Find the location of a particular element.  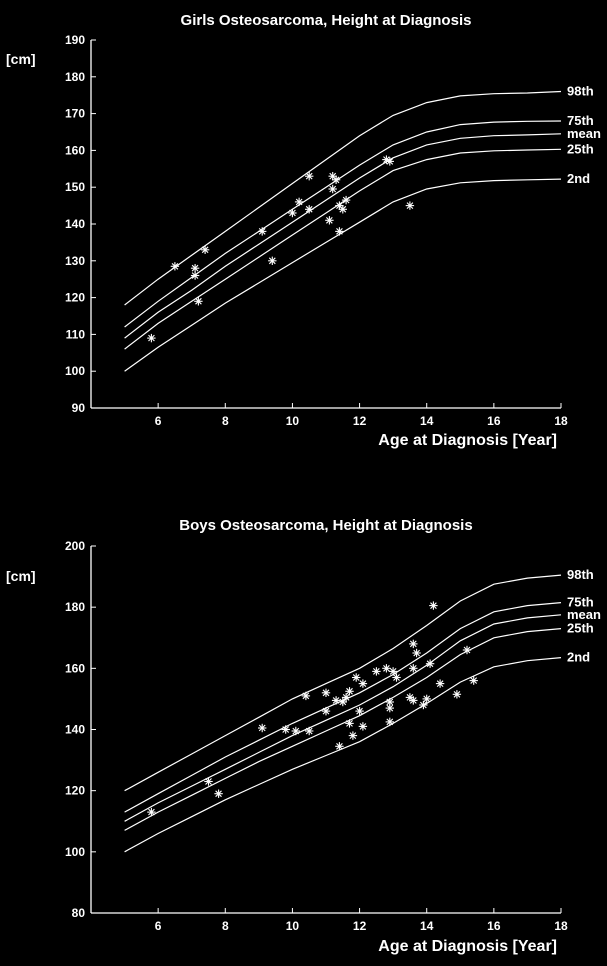

boys-chart-title: Boys Osteosarcoma, Height at Diagnosis is located at coordinates (325, 525).